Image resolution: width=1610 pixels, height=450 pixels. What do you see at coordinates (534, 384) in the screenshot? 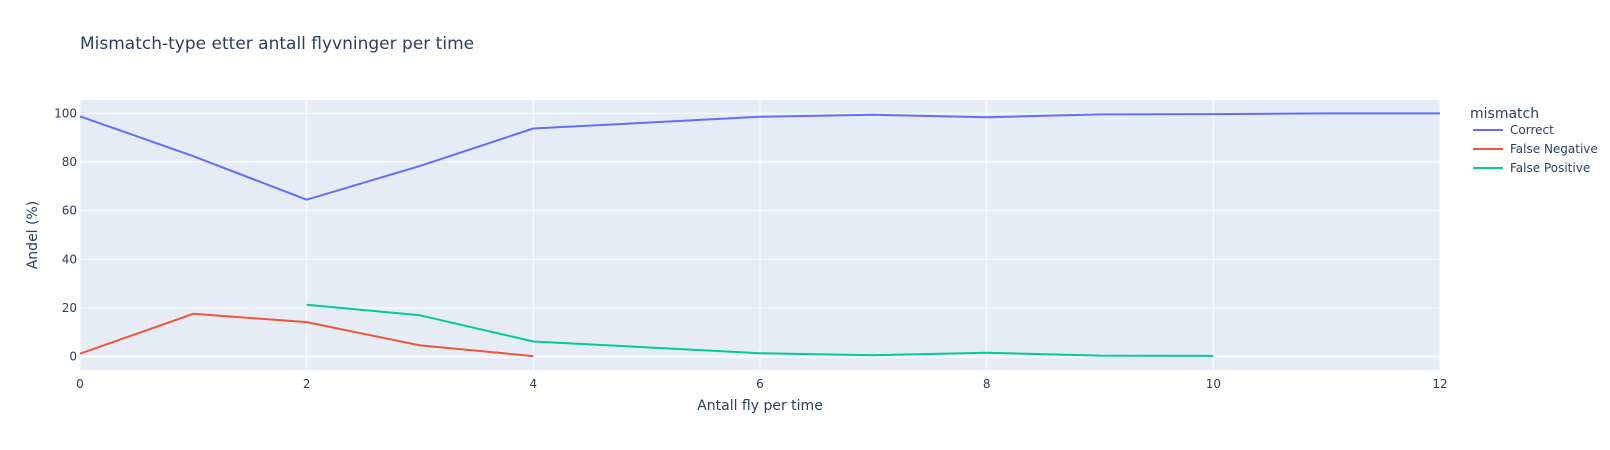
I see `x-tick-label: 4` at bounding box center [534, 384].